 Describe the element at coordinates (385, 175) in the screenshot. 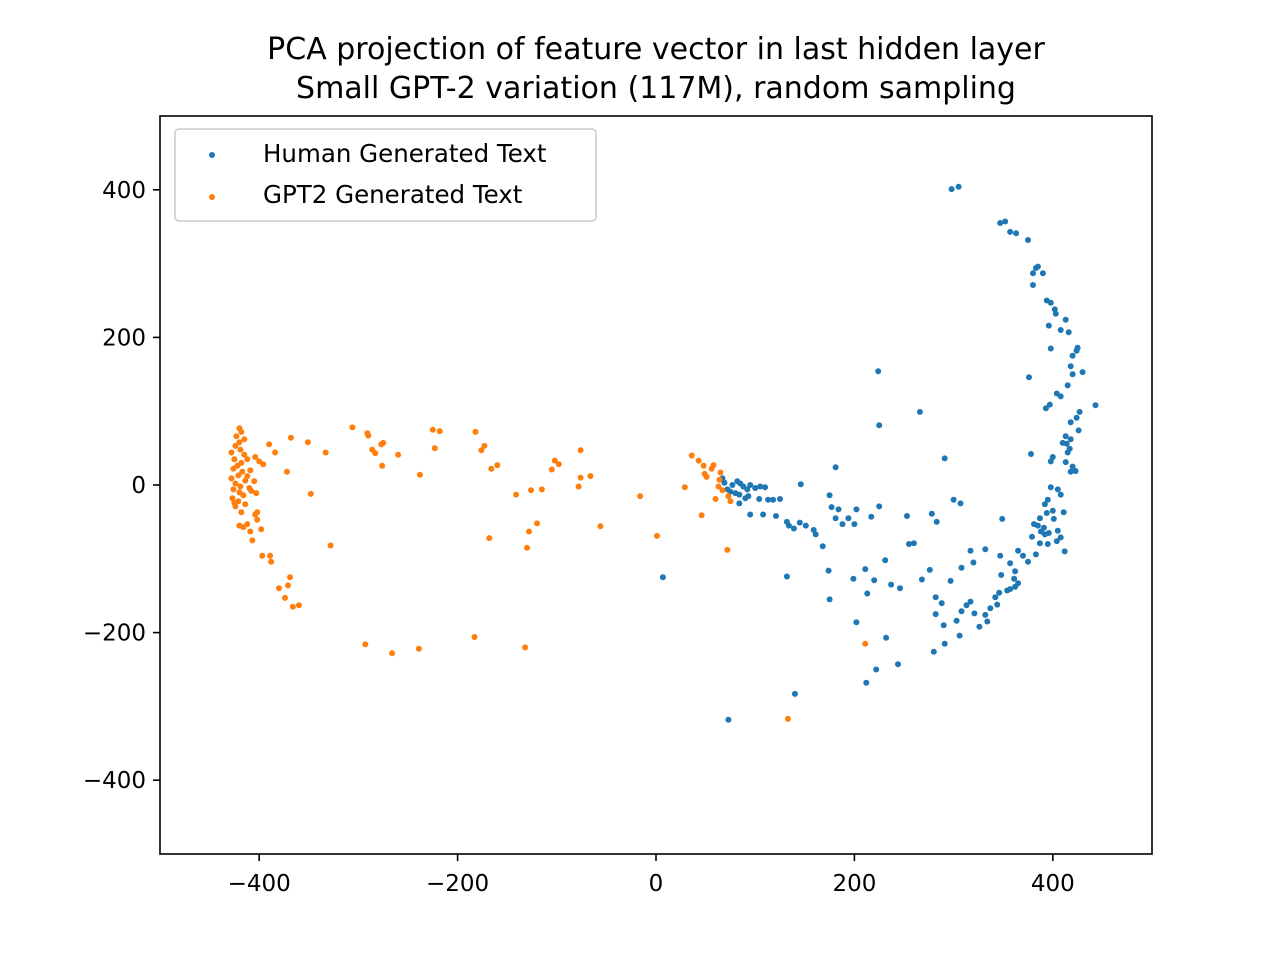

I see `legend-box` at that location.